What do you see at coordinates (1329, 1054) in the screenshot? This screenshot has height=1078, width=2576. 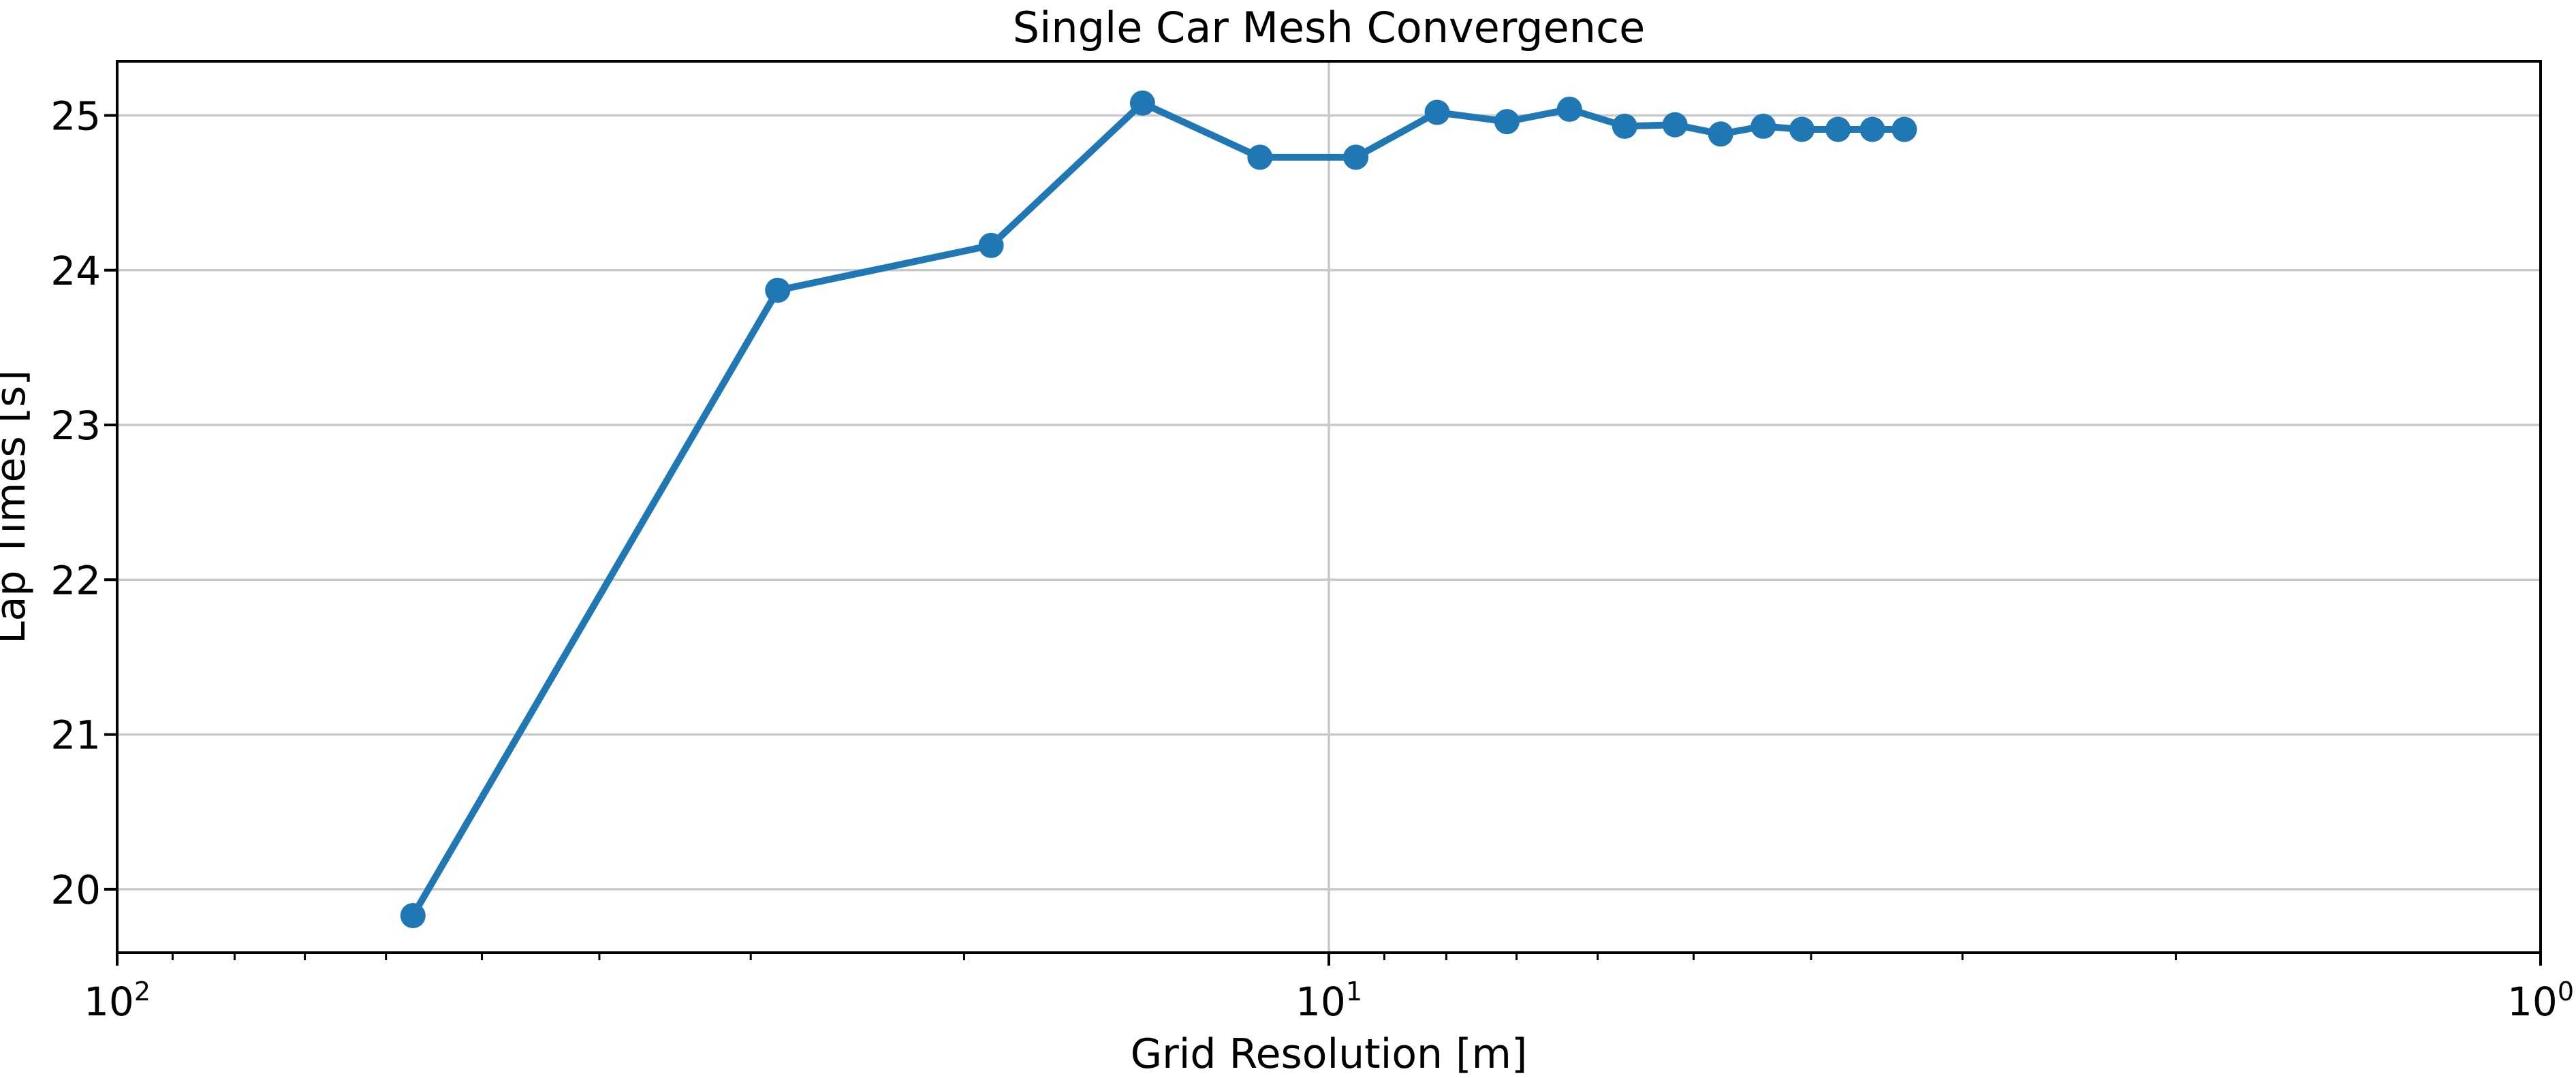 I see `x-axis-label: Grid Resolution [m]` at bounding box center [1329, 1054].